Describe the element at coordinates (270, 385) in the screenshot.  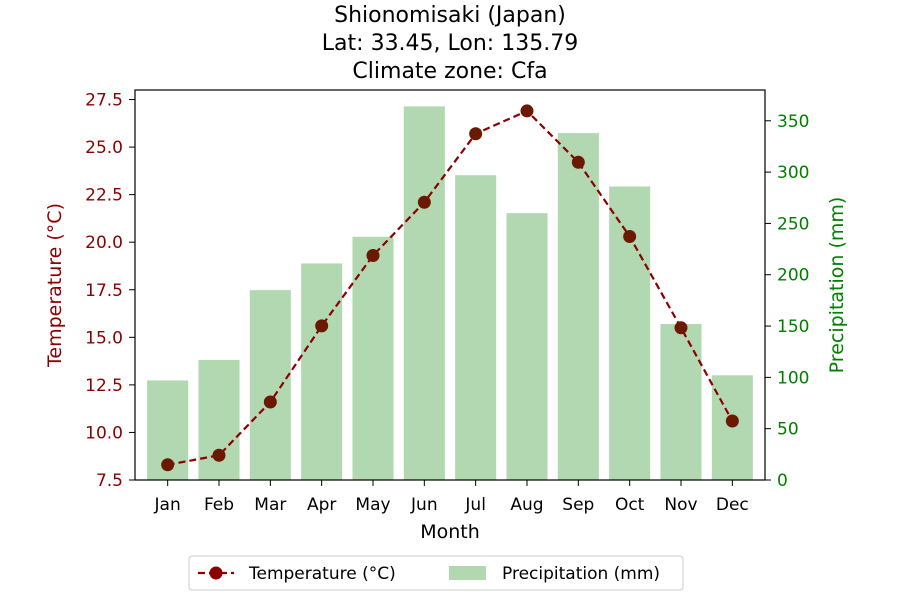
I see `precipitation-bar-mar` at that location.